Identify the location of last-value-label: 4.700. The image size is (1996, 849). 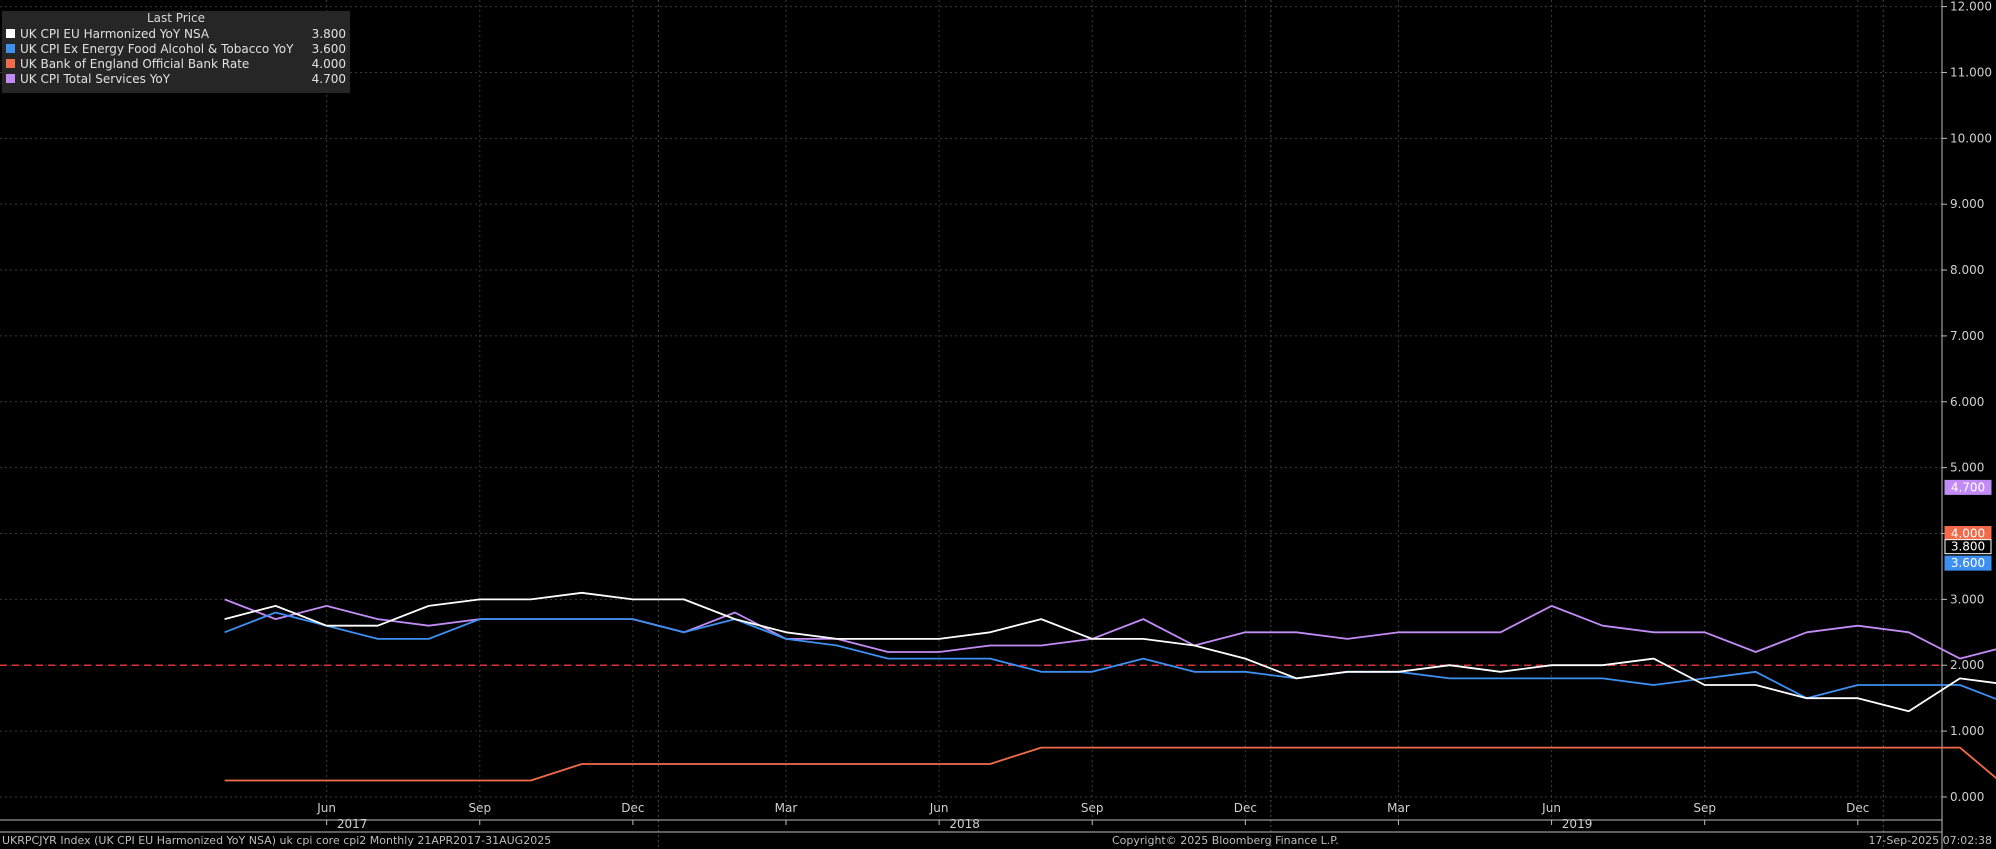
(1968, 487).